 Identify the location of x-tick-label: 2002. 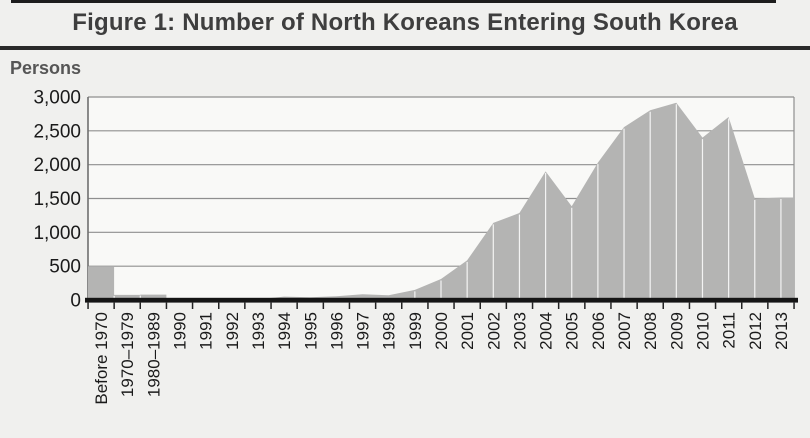
(493, 331).